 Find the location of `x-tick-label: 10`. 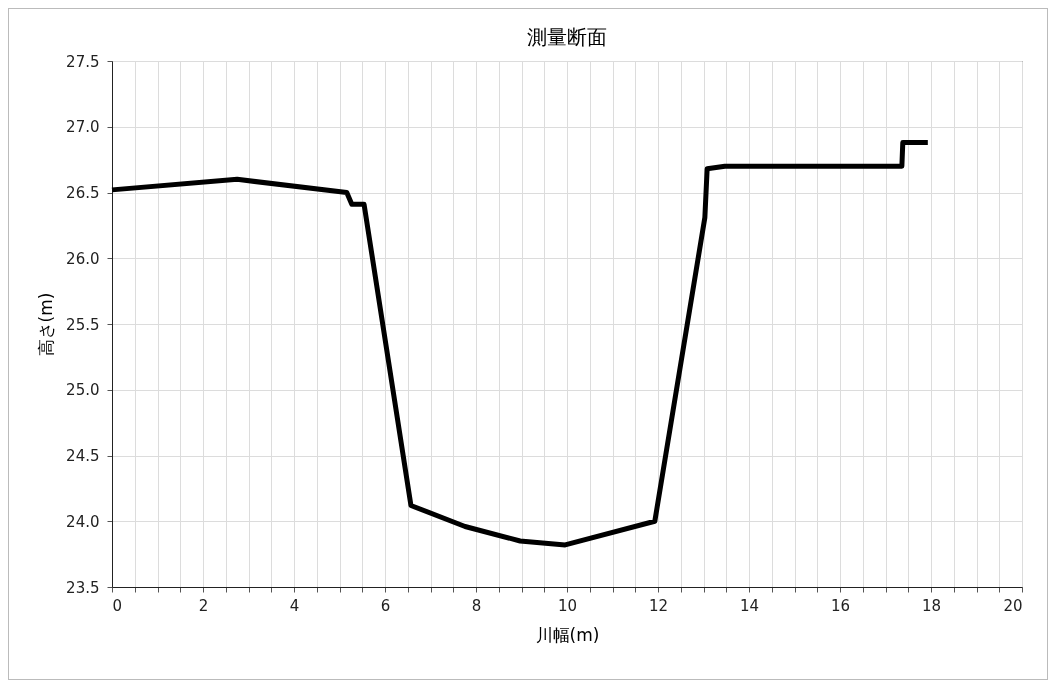

x-tick-label: 10 is located at coordinates (567, 605).